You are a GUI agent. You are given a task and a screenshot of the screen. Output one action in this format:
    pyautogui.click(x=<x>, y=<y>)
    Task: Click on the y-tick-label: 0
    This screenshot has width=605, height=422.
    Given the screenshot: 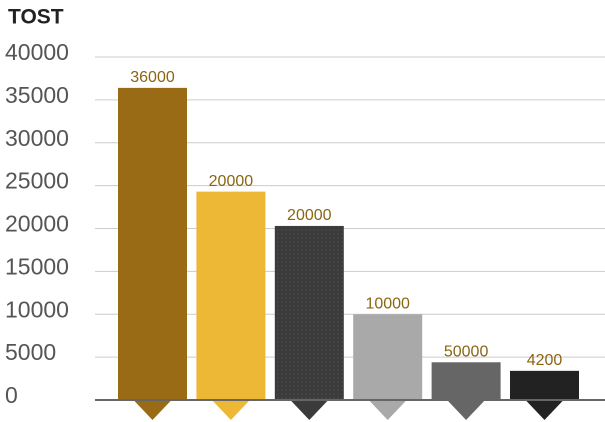 What is the action you would take?
    pyautogui.click(x=11, y=395)
    